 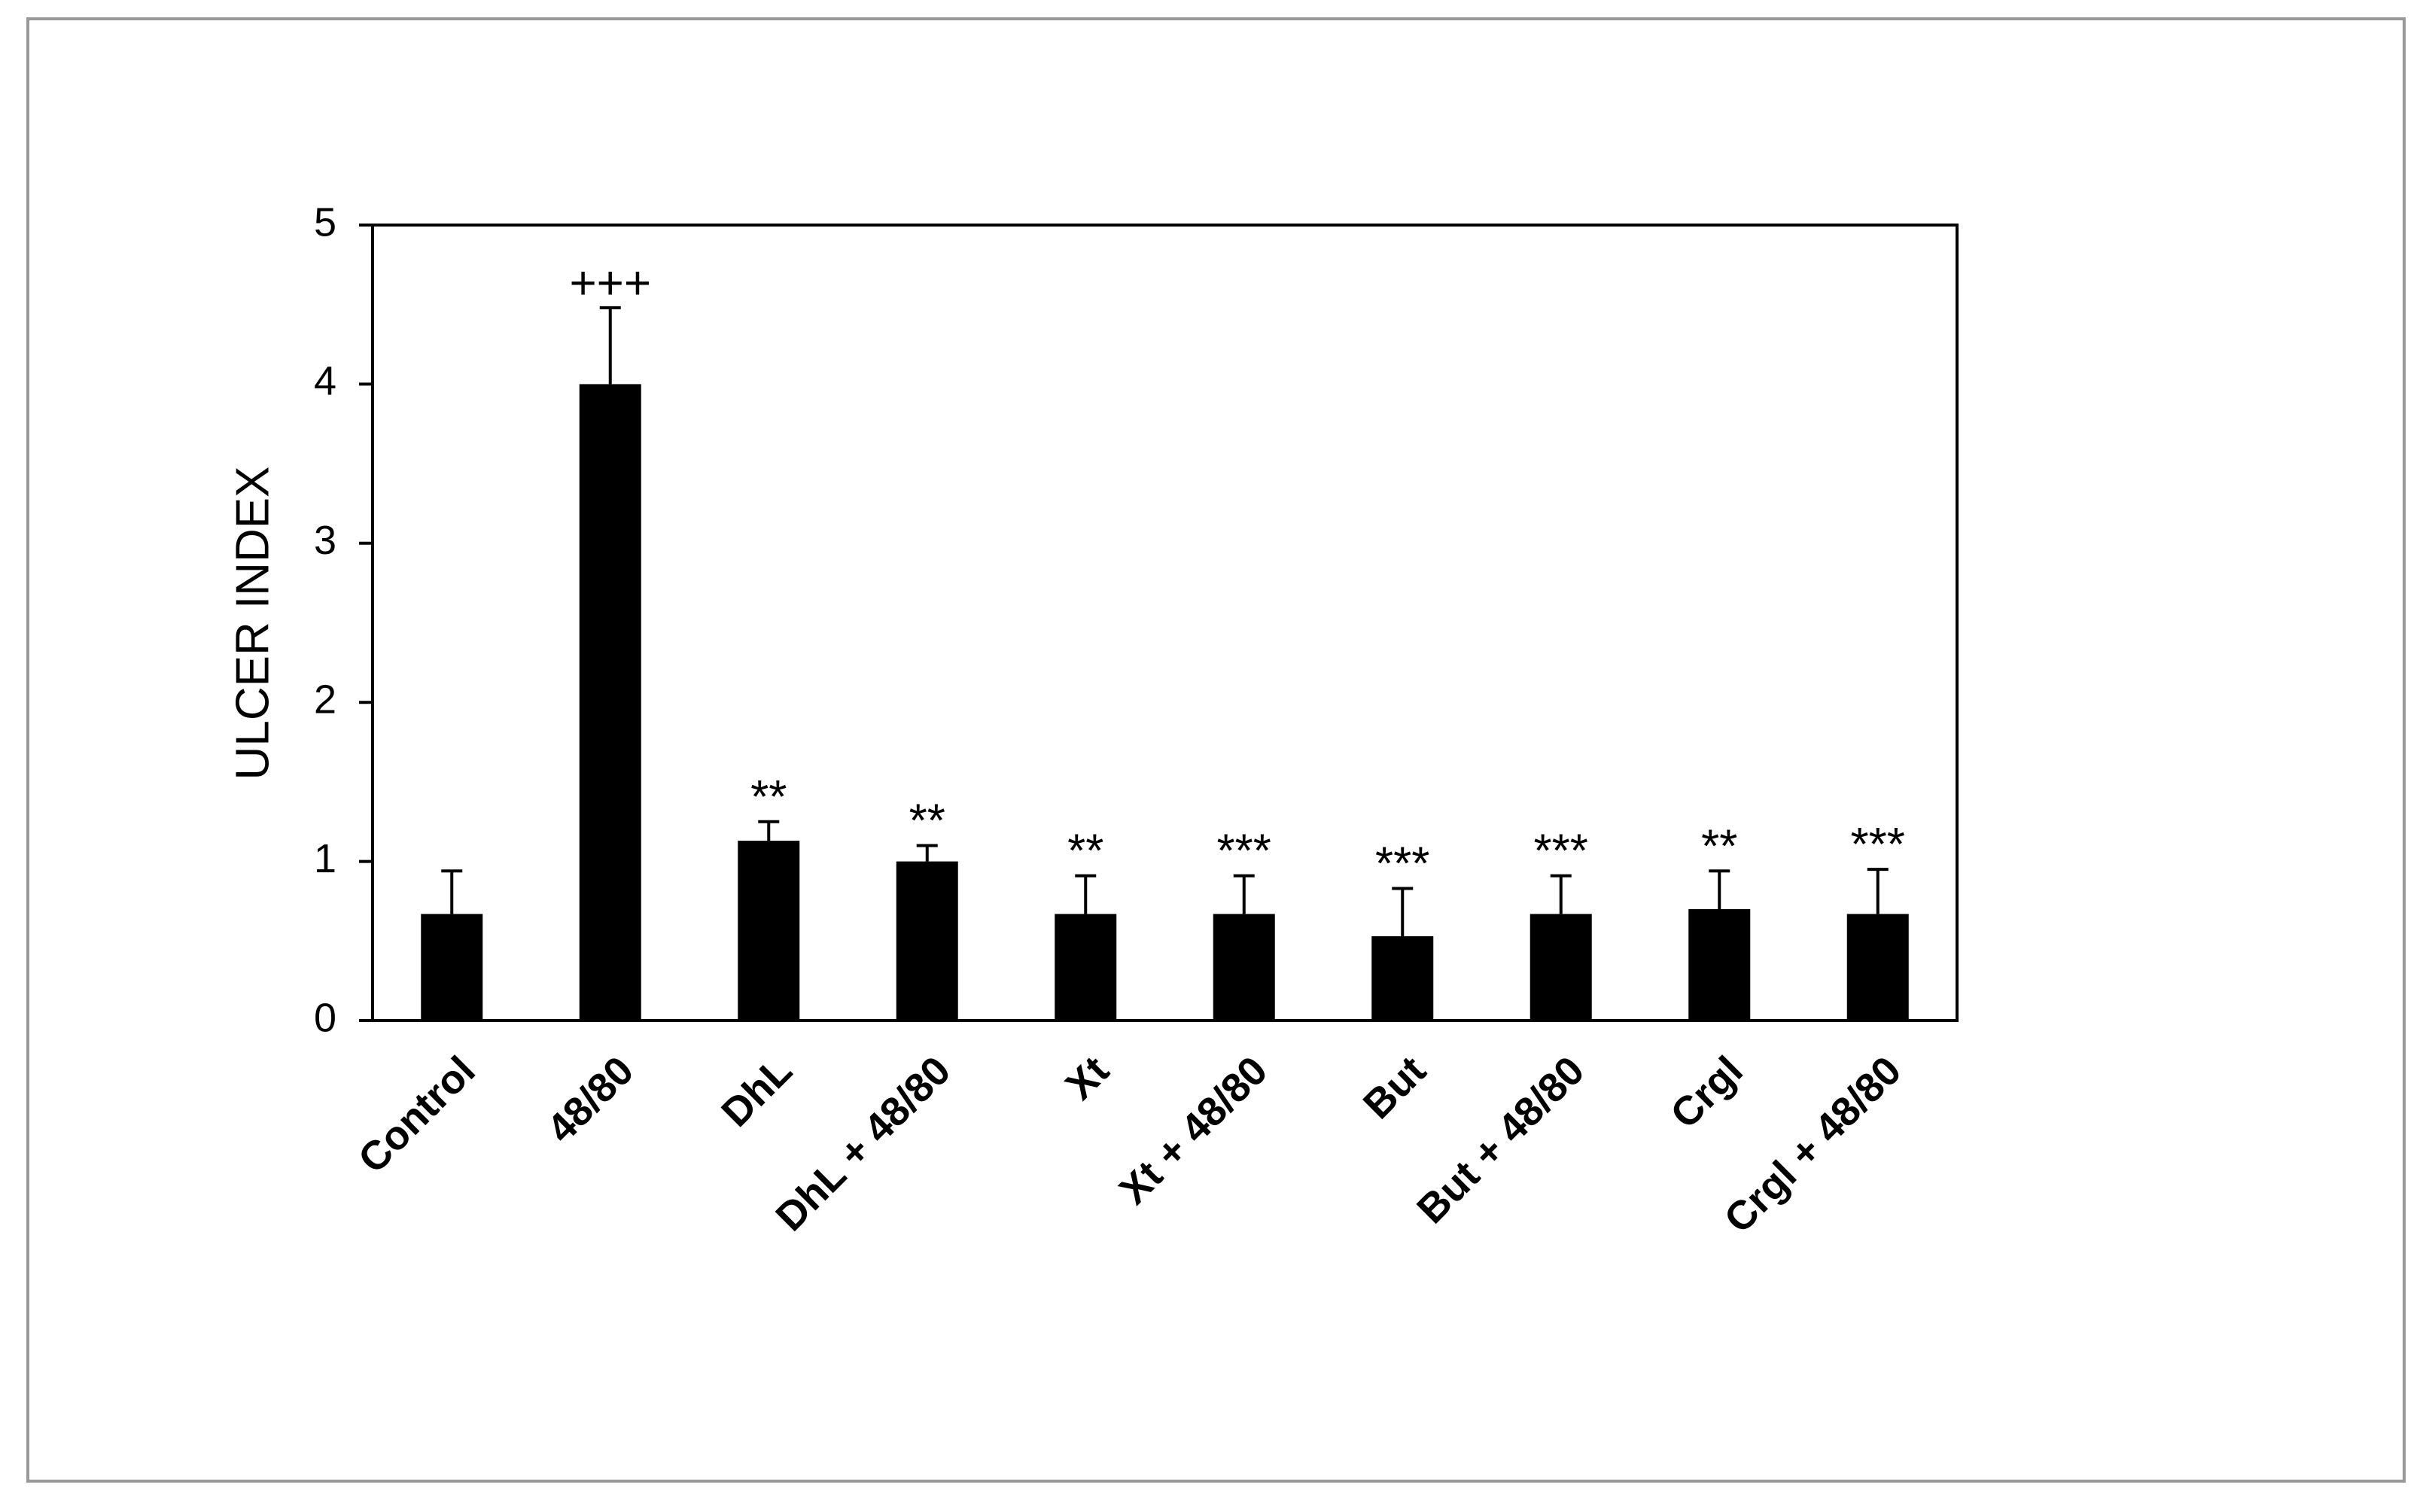 What do you see at coordinates (610, 283) in the screenshot?
I see `annotation: +++` at bounding box center [610, 283].